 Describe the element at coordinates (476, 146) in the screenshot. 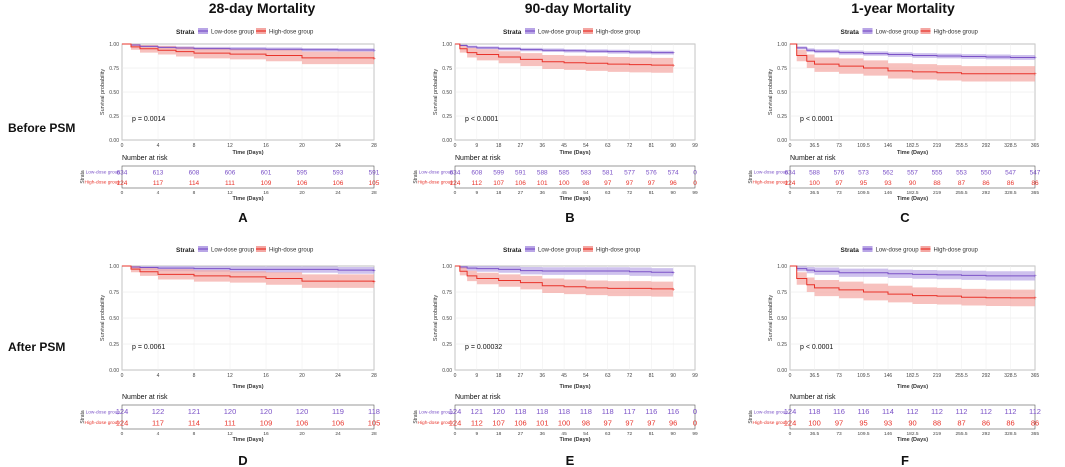

I see `x-tick-label: 9` at that location.